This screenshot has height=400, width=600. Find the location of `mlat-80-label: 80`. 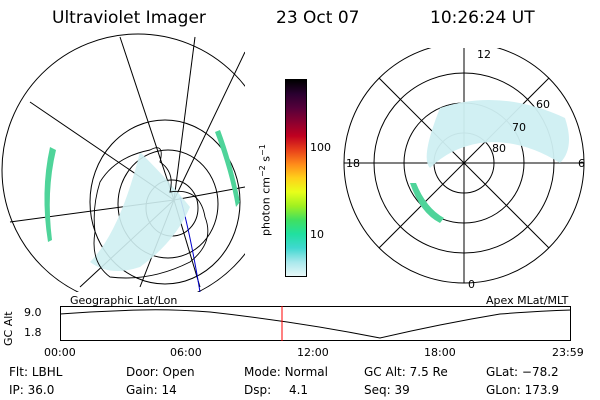

mlat-80-label: 80 is located at coordinates (499, 148).